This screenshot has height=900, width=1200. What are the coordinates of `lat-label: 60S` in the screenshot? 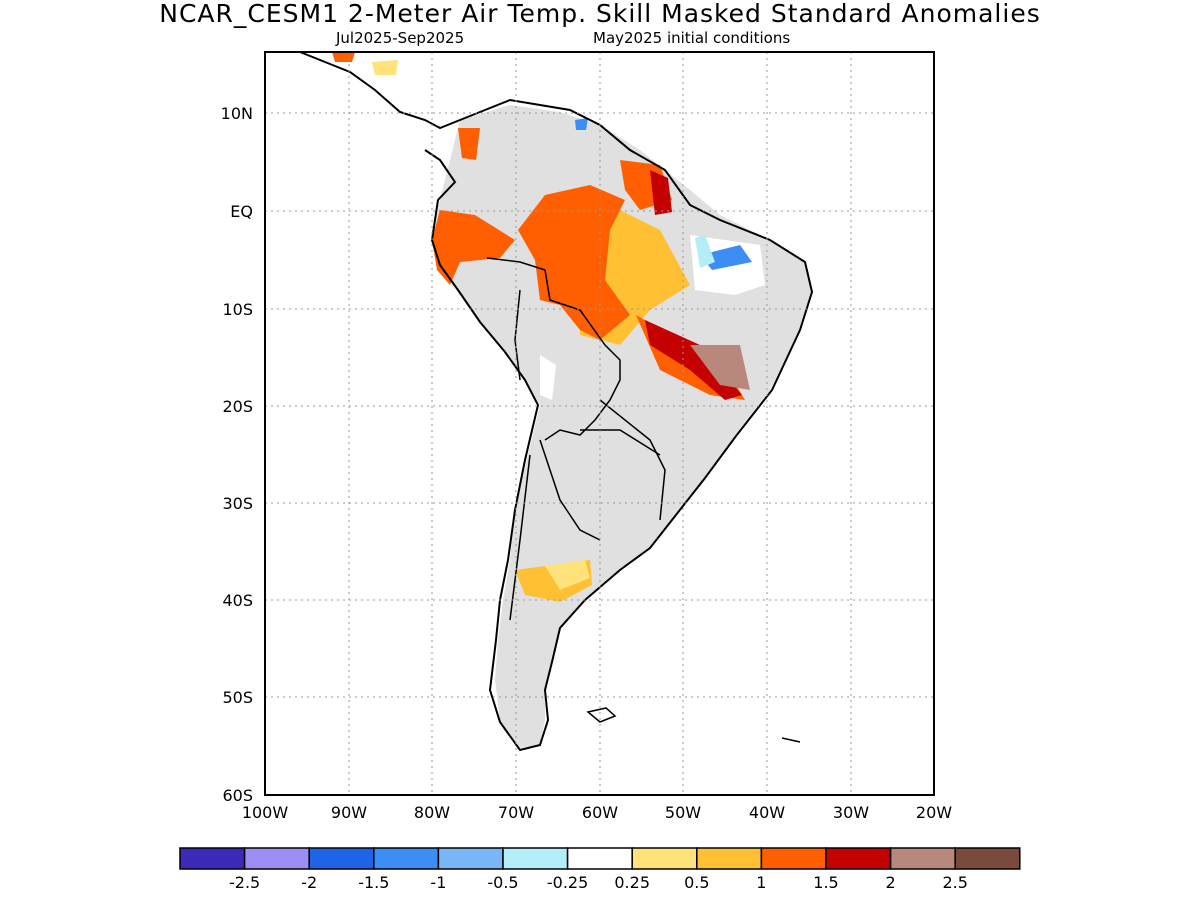 It's located at (237, 795).